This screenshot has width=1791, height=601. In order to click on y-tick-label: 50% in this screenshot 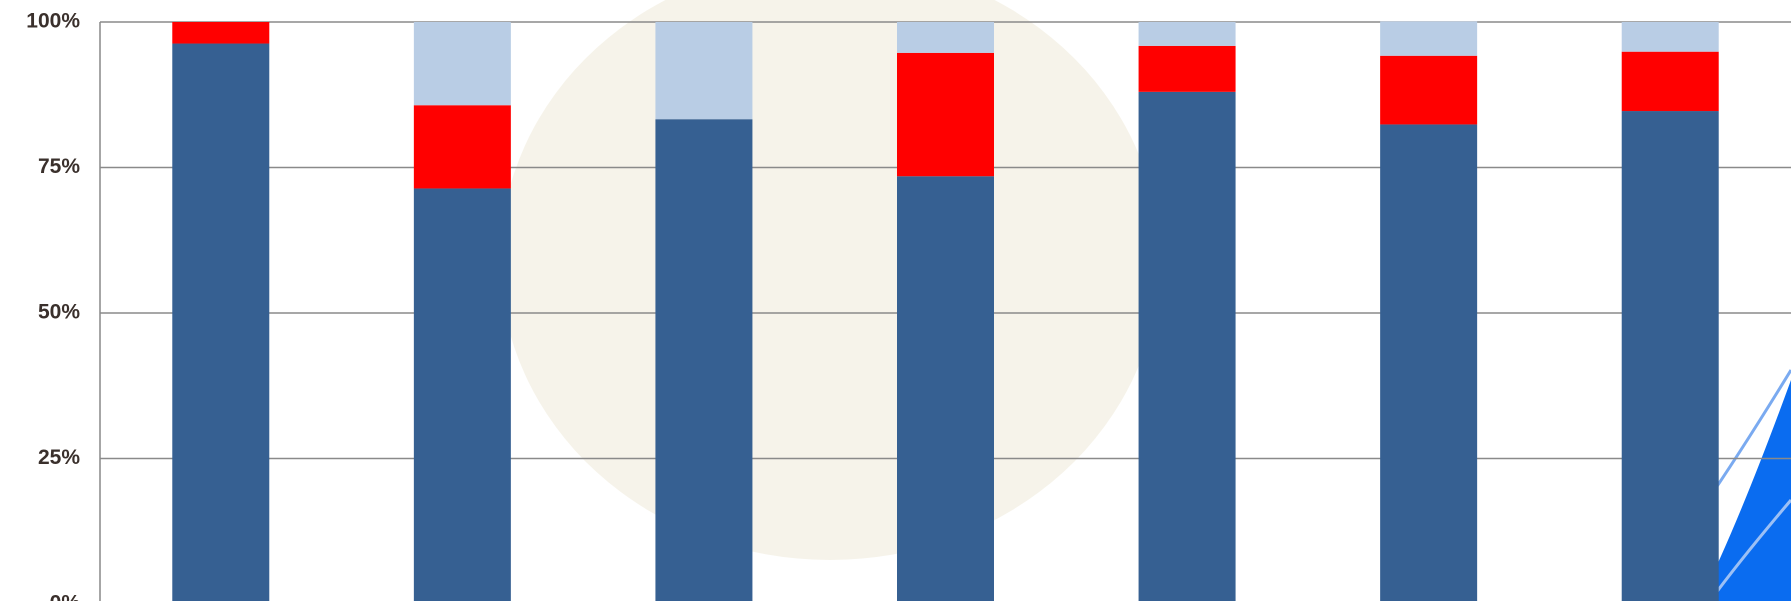, I will do `click(59, 312)`.